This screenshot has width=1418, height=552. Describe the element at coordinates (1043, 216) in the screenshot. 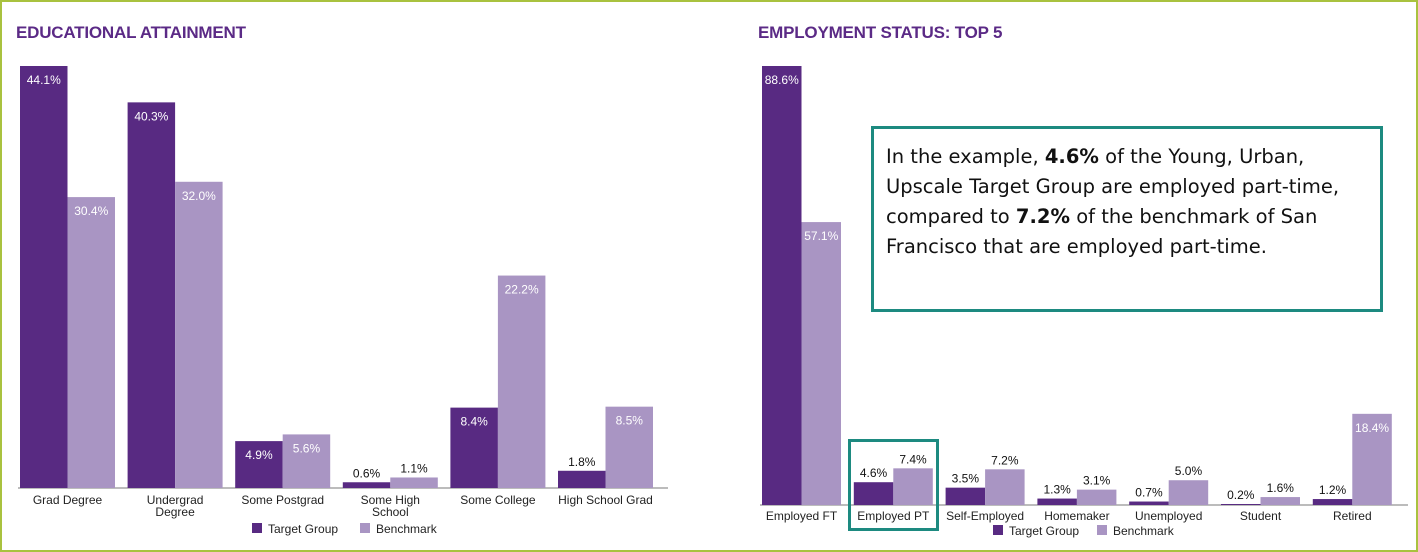

I see `callout-benchmark-value: 7.2%` at that location.